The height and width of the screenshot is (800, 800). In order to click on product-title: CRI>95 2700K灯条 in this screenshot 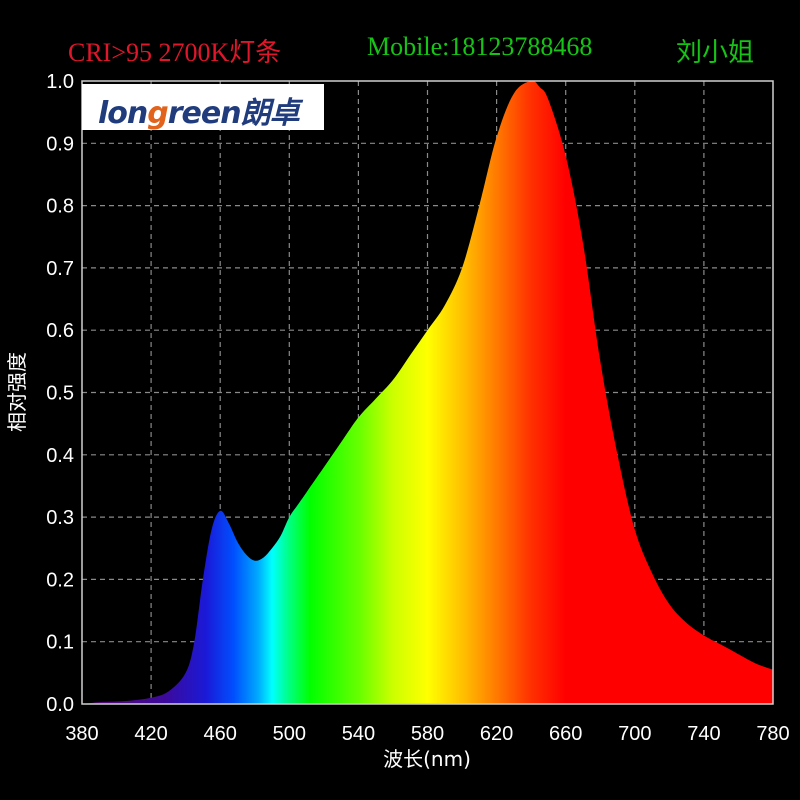, I will do `click(175, 52)`.